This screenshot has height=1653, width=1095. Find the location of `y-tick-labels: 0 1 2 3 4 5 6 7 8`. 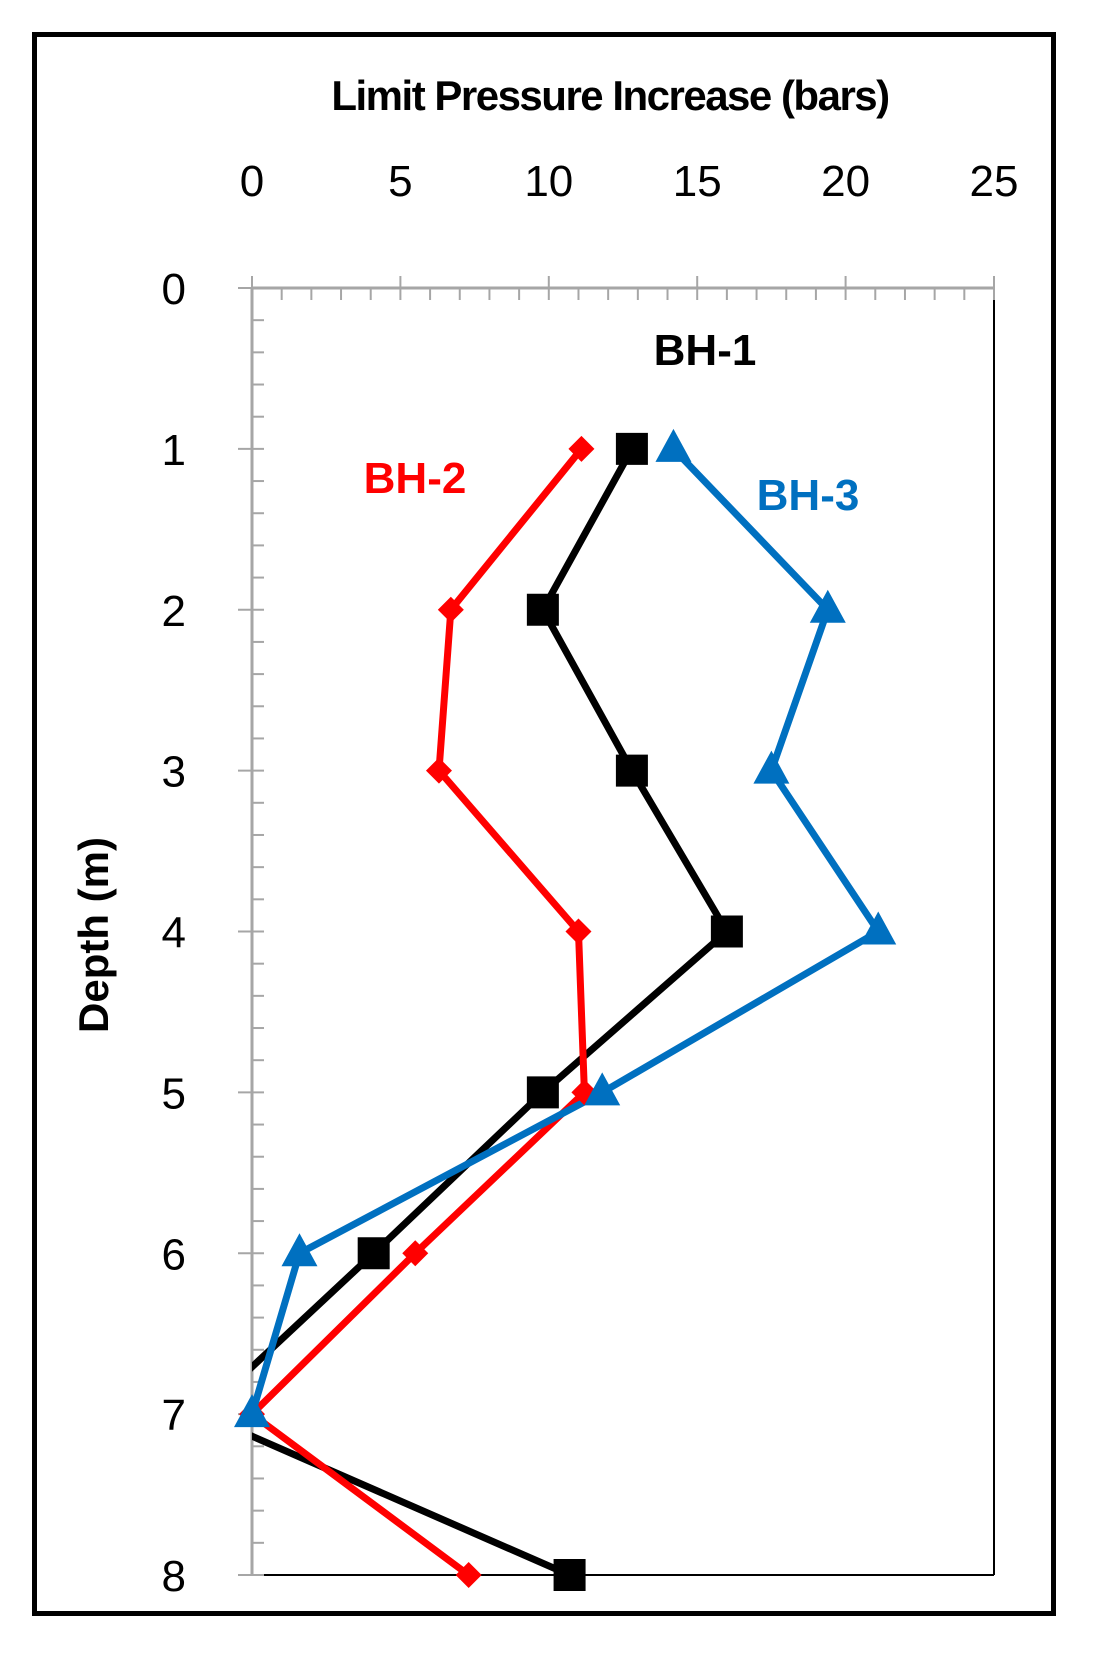

y-tick-labels: 0 1 2 3 4 5 6 7 8 is located at coordinates (174, 933).